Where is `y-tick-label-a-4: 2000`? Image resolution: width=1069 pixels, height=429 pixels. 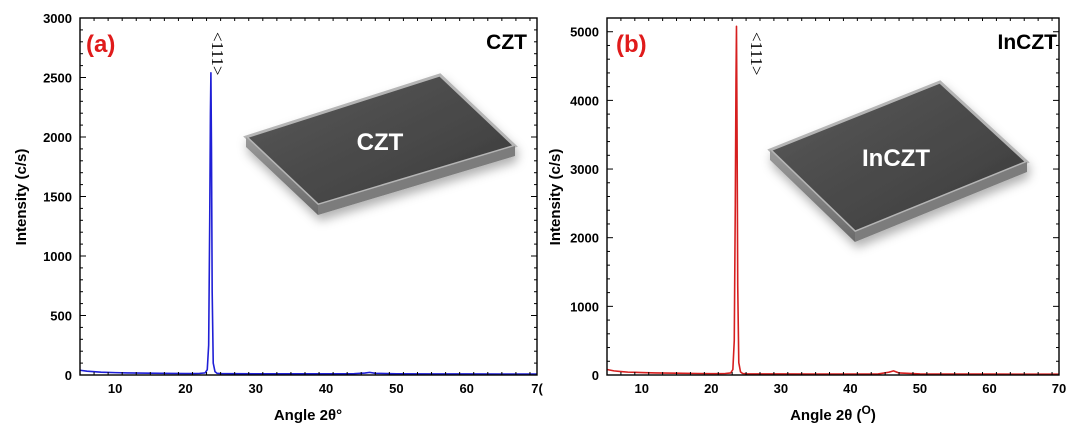
y-tick-label-a-4: 2000 is located at coordinates (57, 137).